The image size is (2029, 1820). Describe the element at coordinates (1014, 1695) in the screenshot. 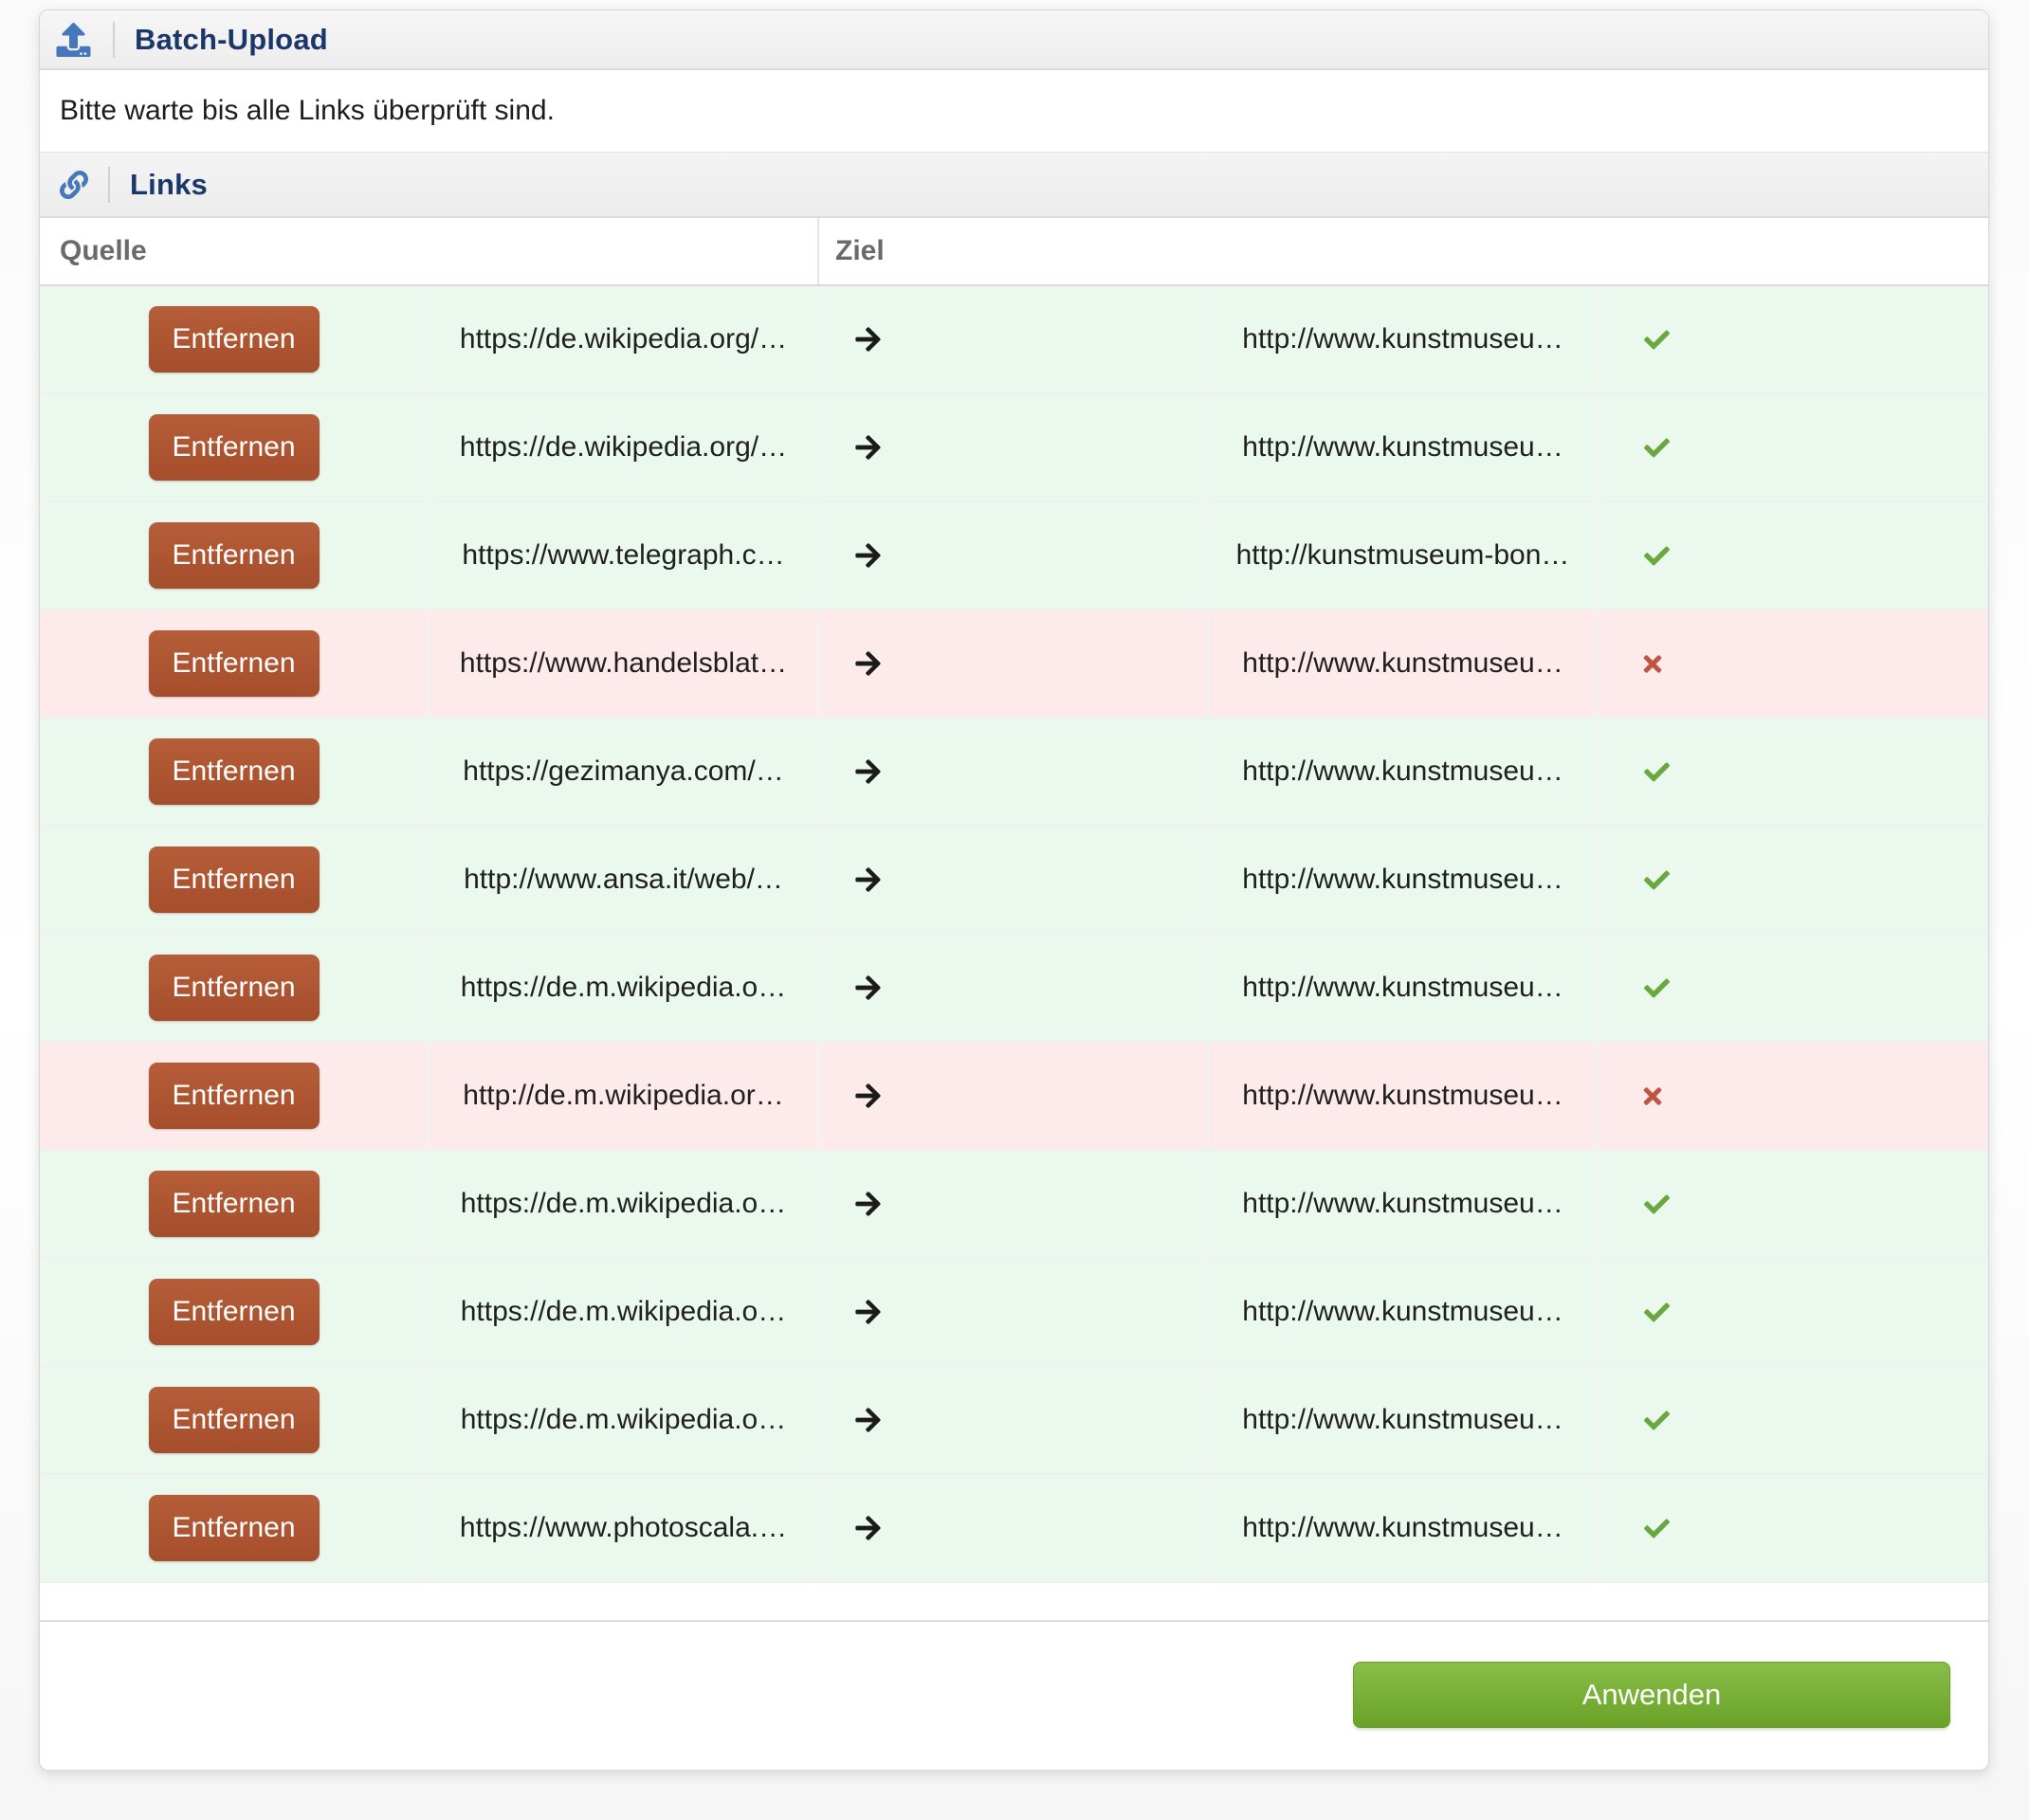

I see `panel-footer: Anwenden` at that location.